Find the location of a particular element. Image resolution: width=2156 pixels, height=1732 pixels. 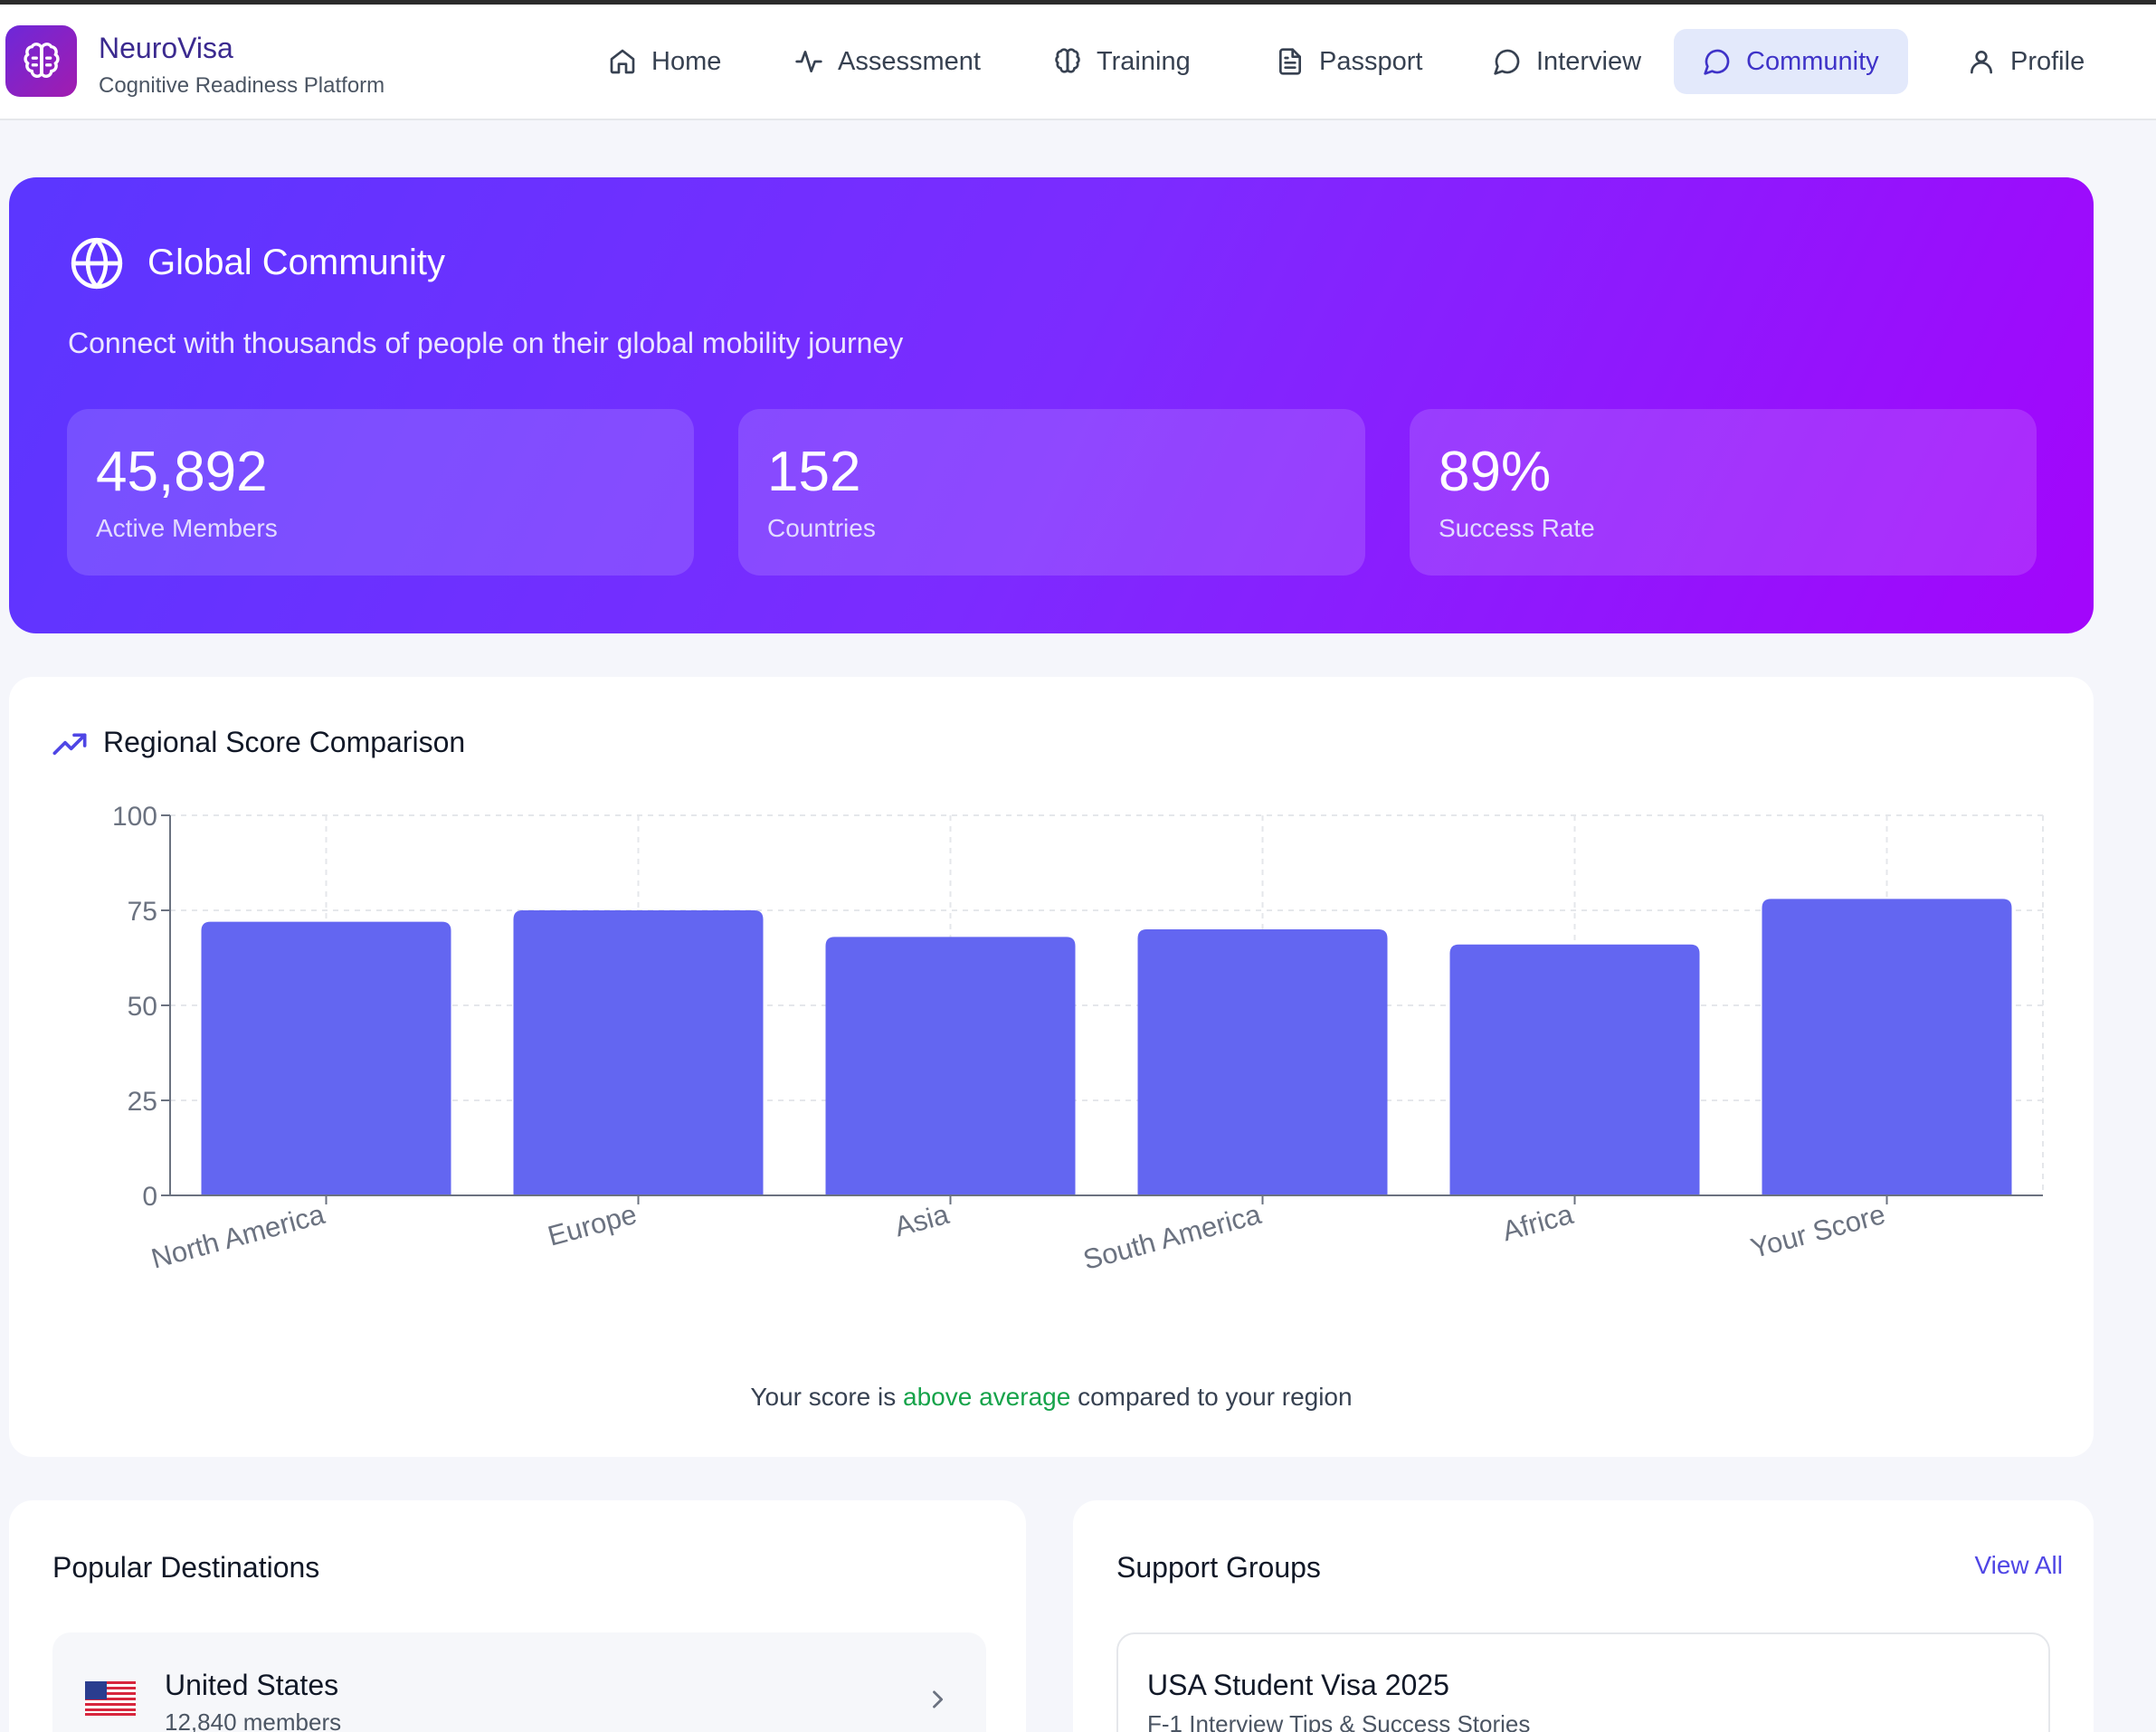

nav-home: Home is located at coordinates (664, 61).